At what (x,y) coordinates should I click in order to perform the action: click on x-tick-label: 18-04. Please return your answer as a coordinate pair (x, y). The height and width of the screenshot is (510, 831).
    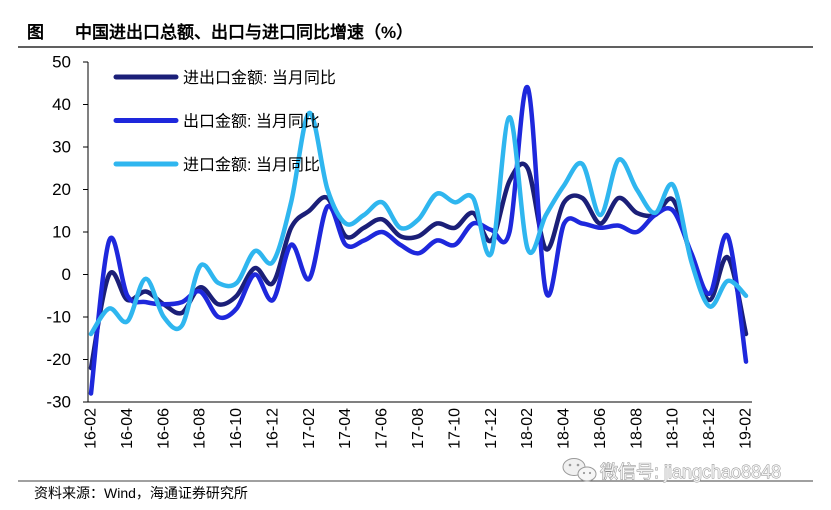
    Looking at the image, I should click on (564, 428).